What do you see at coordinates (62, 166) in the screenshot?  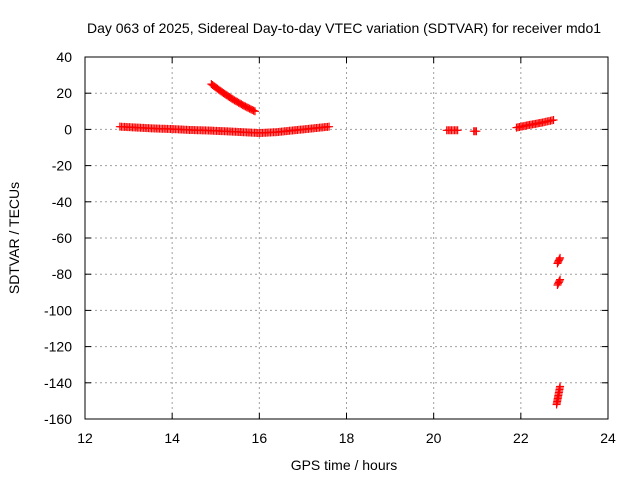 I see `y-tick-label: -20` at bounding box center [62, 166].